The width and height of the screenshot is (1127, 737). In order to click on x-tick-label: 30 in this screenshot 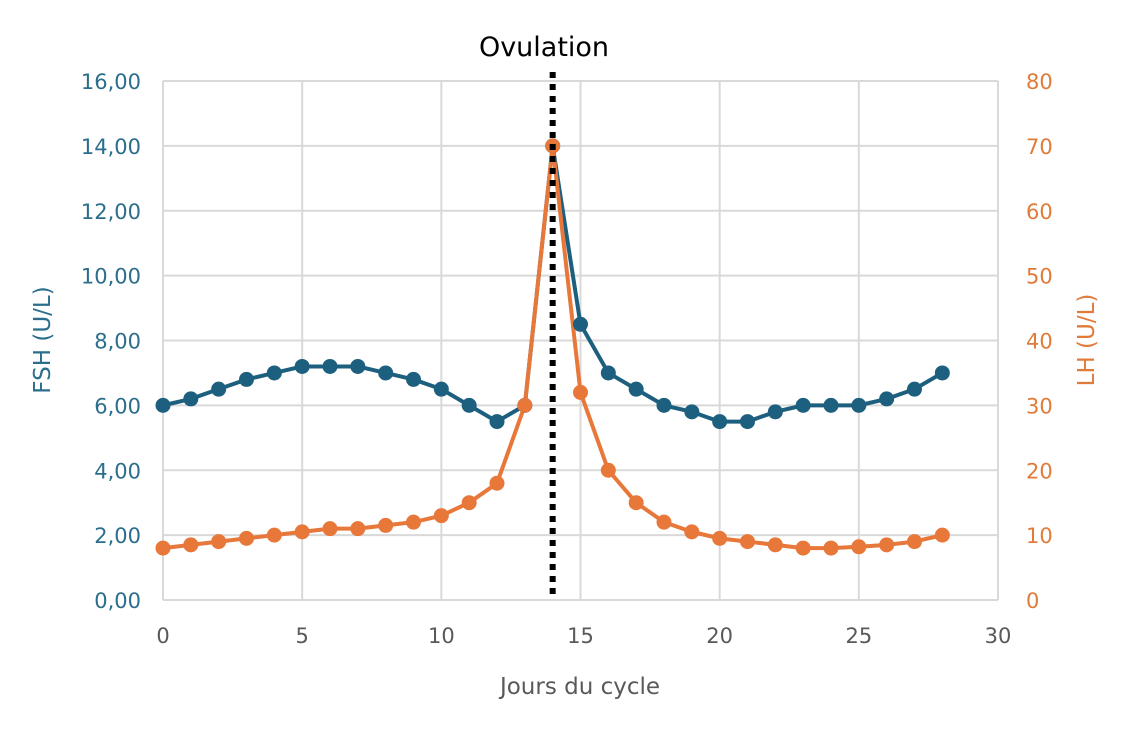, I will do `click(998, 636)`.